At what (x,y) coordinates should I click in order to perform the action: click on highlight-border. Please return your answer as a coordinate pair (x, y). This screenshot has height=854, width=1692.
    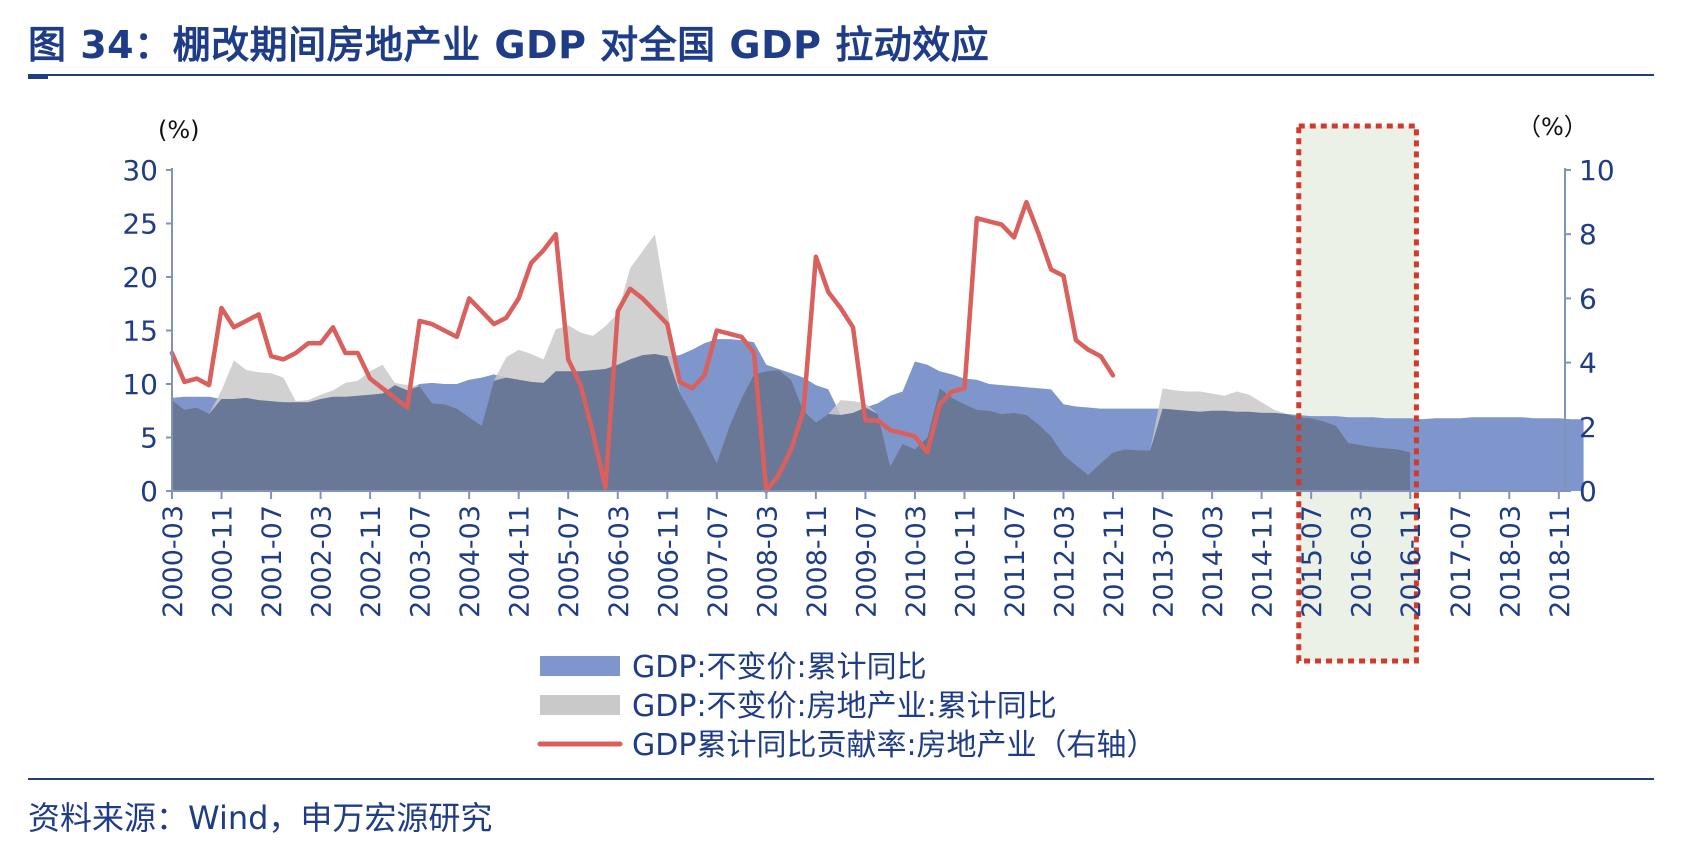
    Looking at the image, I should click on (1357, 393).